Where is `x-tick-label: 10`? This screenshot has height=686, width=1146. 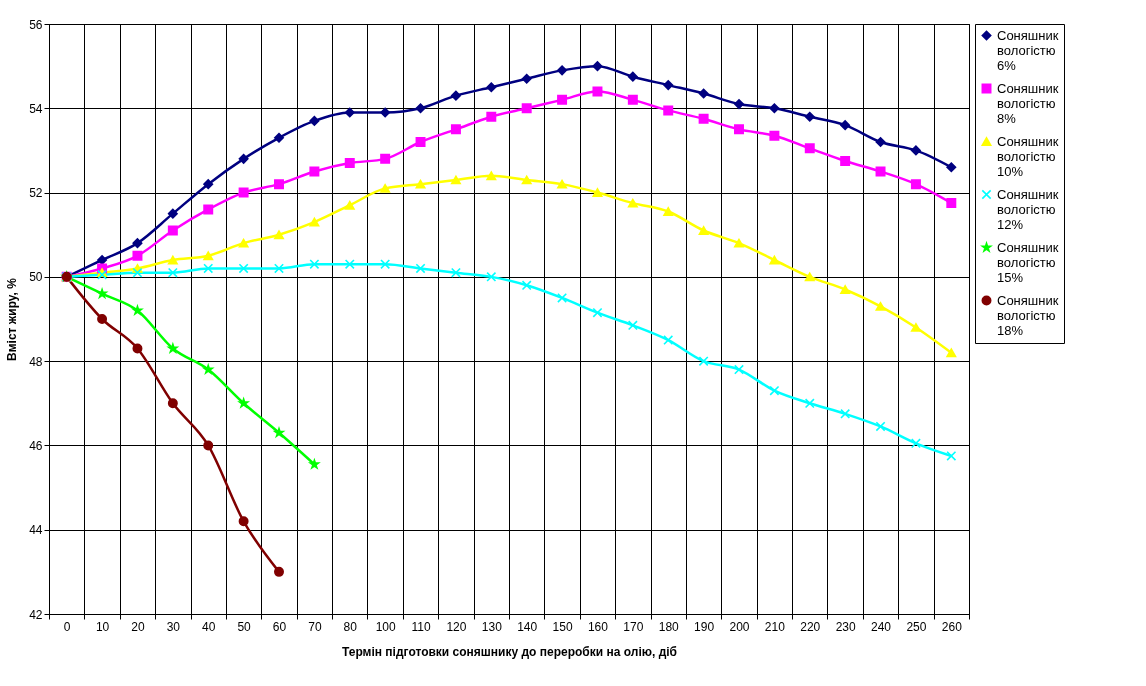 x-tick-label: 10 is located at coordinates (102, 626).